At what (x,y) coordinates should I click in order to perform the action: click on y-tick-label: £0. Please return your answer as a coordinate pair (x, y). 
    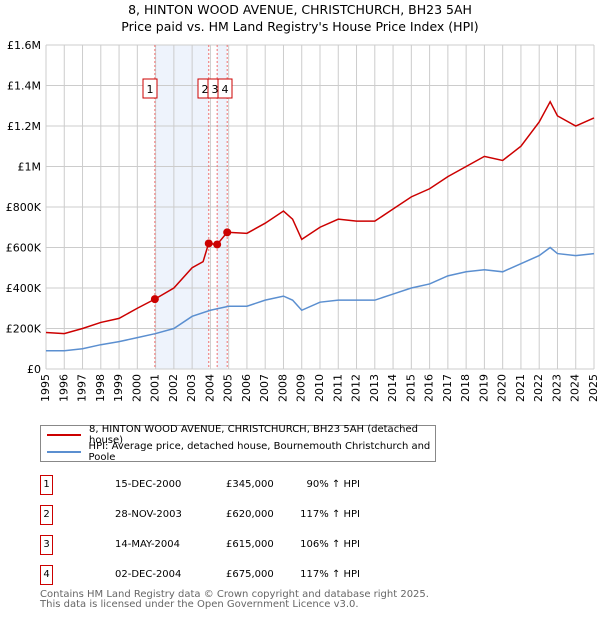
    Looking at the image, I should click on (34, 369).